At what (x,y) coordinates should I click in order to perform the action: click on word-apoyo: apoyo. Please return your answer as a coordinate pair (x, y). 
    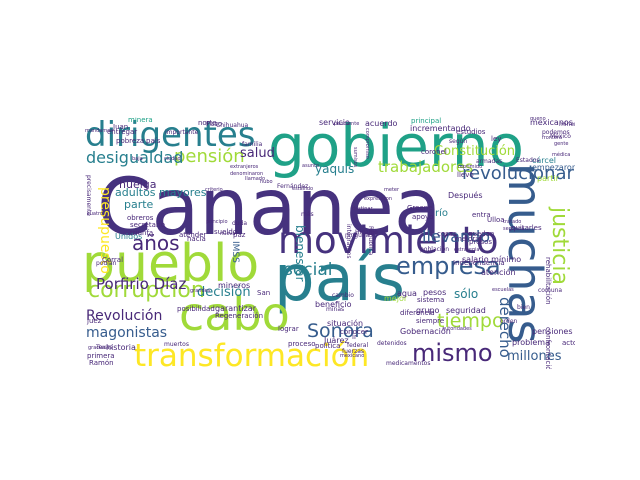
    Looking at the image, I should click on (423, 217).